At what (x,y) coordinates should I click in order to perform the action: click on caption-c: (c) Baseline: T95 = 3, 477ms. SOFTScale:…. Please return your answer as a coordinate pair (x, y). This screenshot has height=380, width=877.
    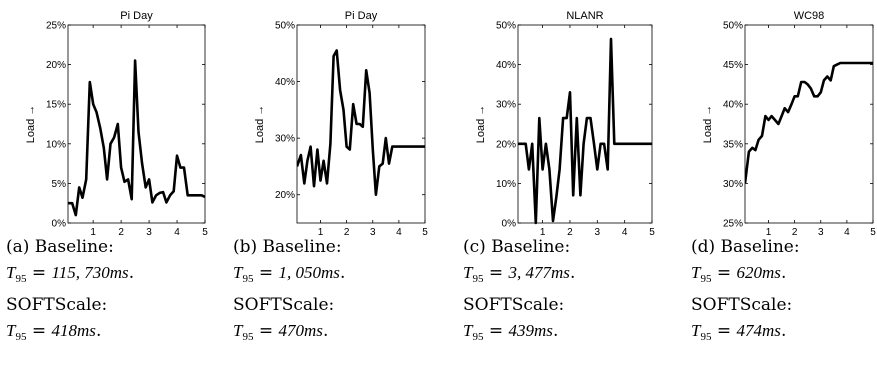
    Looking at the image, I should click on (519, 290).